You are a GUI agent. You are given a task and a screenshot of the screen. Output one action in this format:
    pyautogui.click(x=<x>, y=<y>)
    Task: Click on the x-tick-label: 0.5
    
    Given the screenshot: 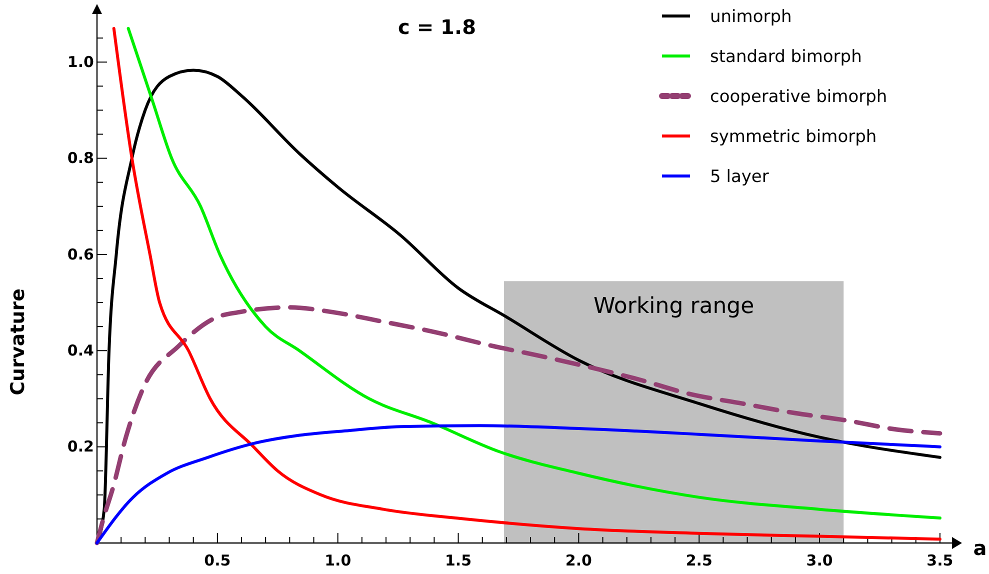 What is the action you would take?
    pyautogui.click(x=217, y=561)
    